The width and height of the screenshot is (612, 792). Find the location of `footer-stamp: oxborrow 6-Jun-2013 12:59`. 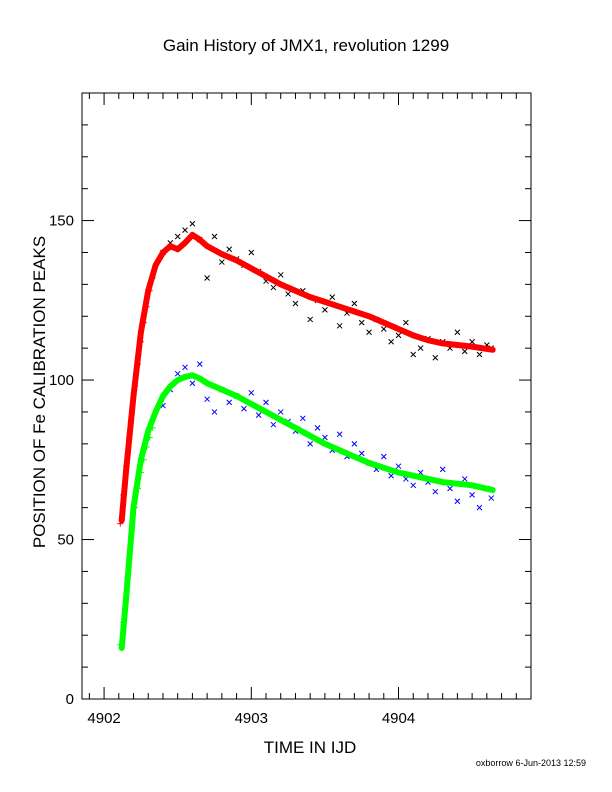

footer-stamp: oxborrow 6-Jun-2013 12:59 is located at coordinates (531, 763).